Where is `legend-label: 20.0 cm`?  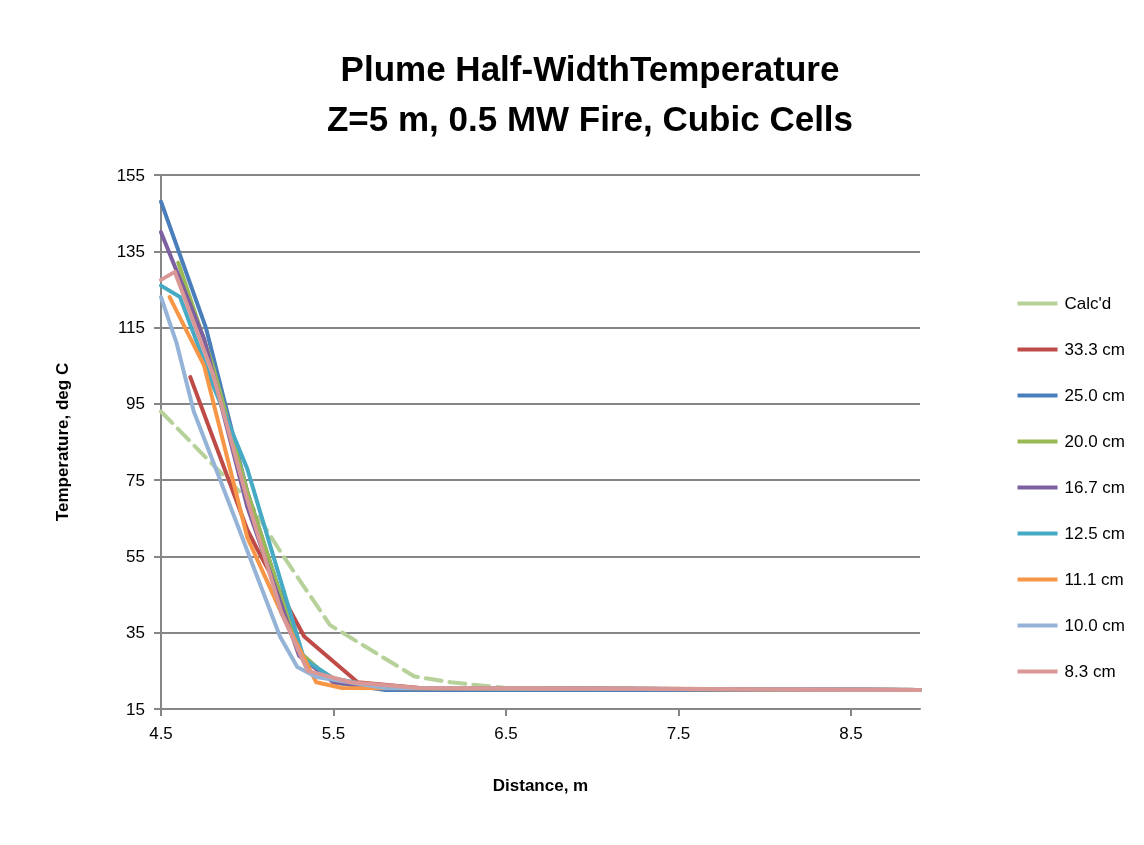
legend-label: 20.0 cm is located at coordinates (1095, 441).